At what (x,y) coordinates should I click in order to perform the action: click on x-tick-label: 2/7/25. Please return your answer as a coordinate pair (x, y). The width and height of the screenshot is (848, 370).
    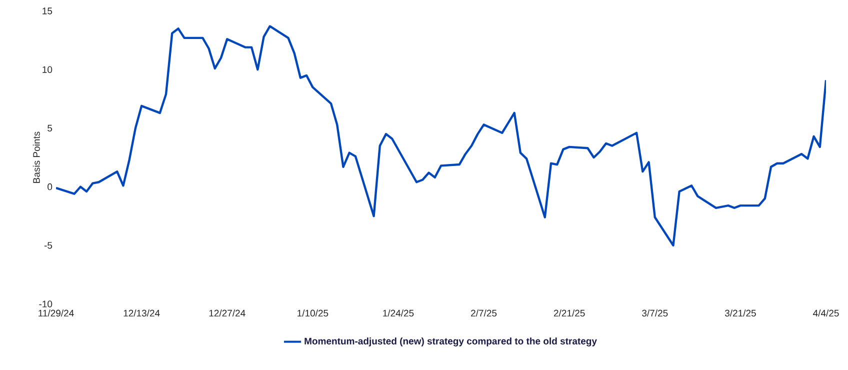
    Looking at the image, I should click on (484, 313).